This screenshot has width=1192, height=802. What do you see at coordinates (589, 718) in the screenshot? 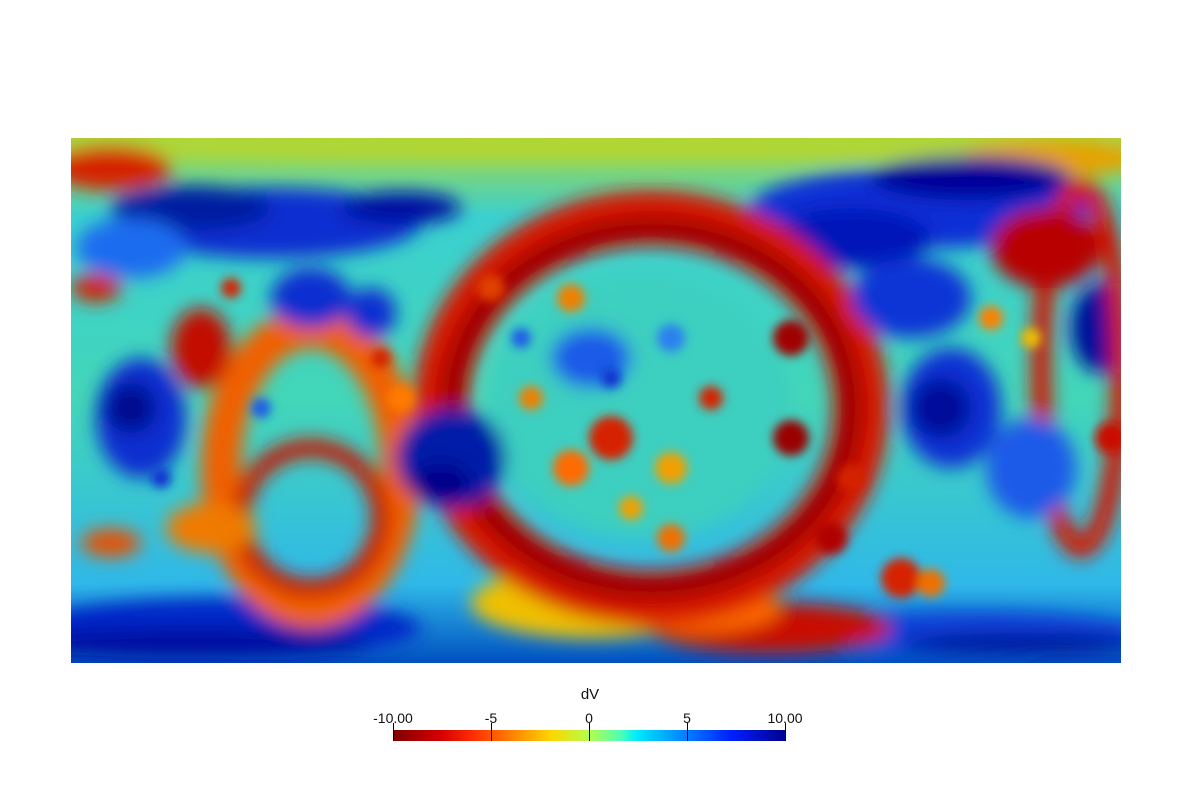
I see `colorbar-tick-label: 0` at bounding box center [589, 718].